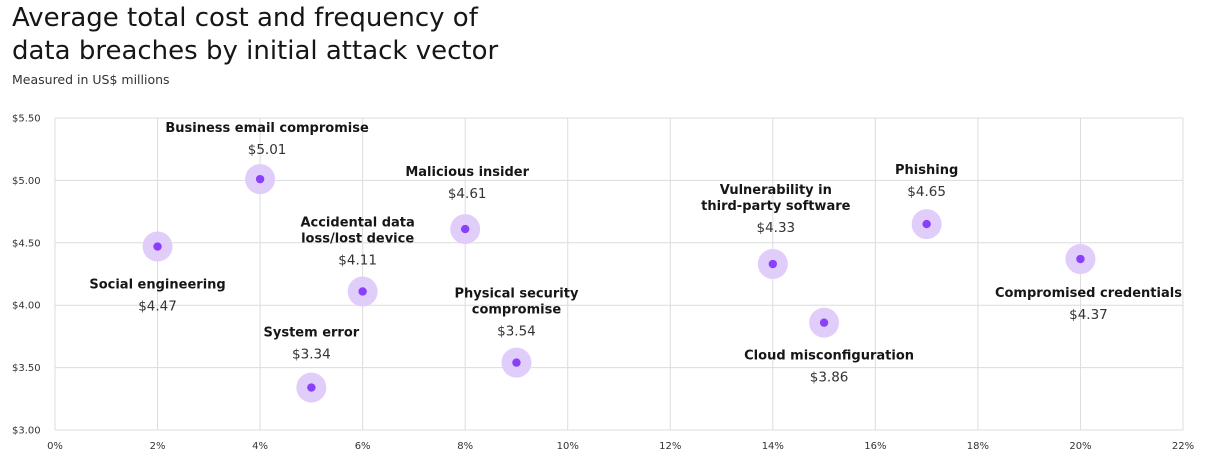 This screenshot has width=1215, height=471. I want to click on y-tick-label: $3.50, so click(26, 368).